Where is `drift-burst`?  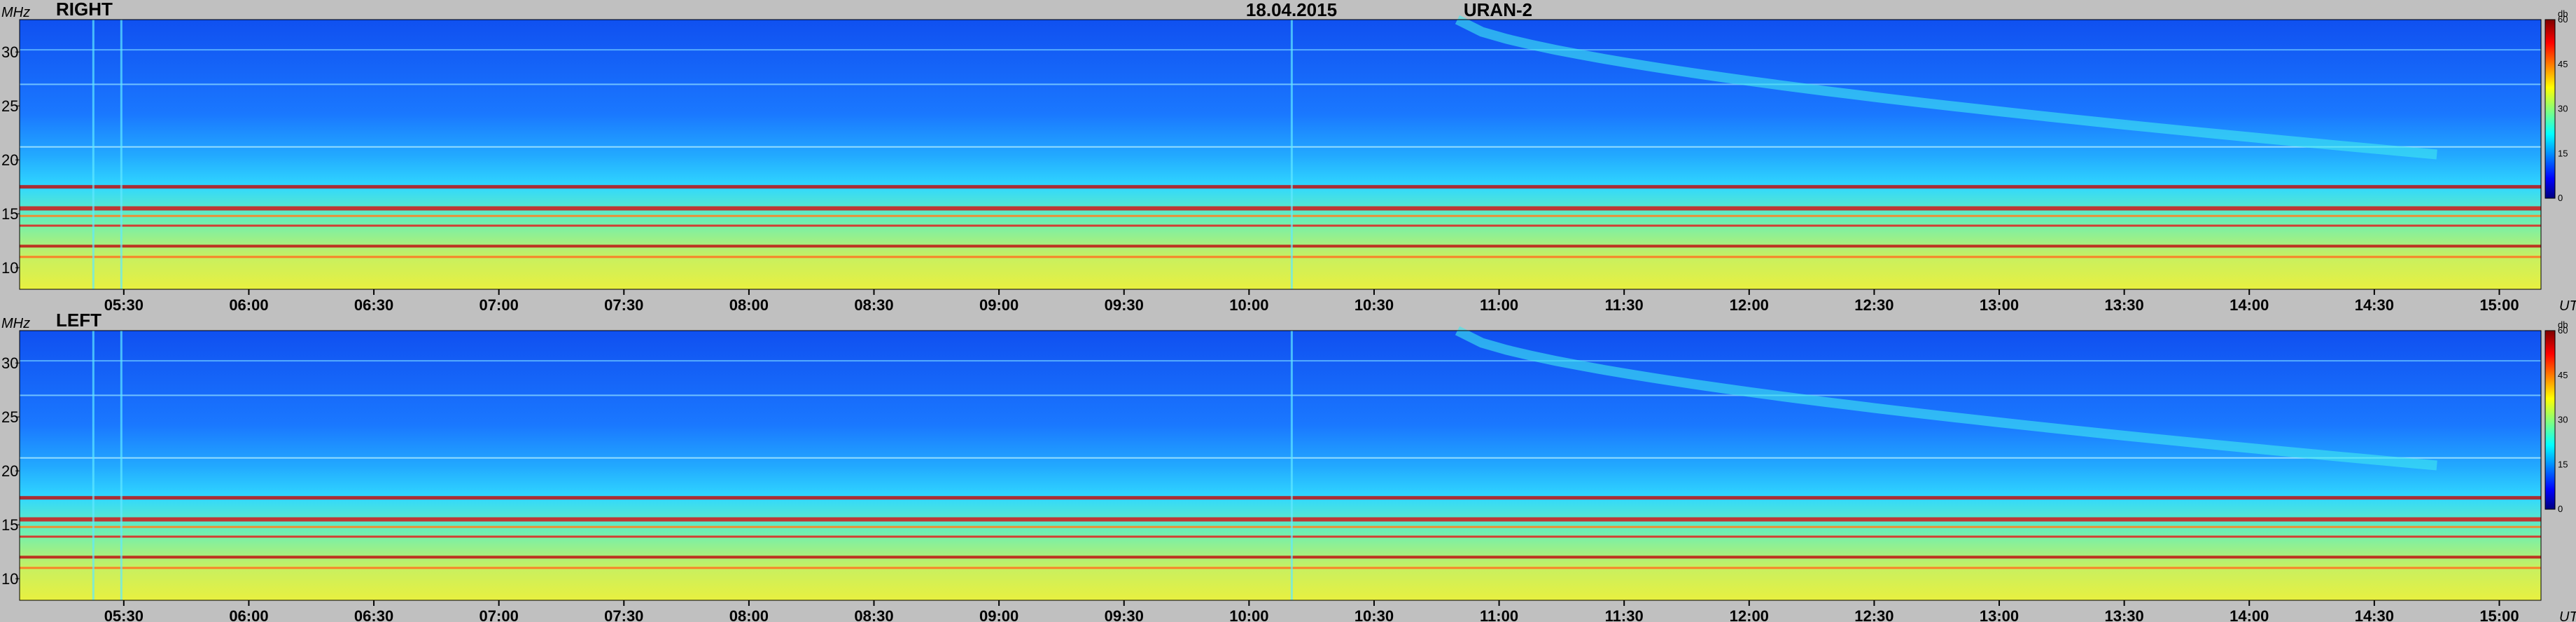 drift-burst is located at coordinates (1946, 87).